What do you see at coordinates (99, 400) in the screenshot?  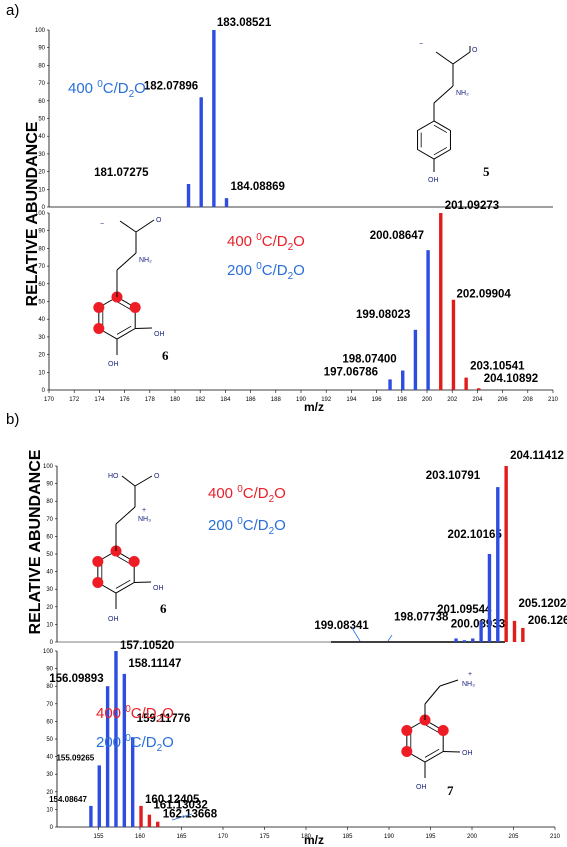 I see `x-tick-label: 174` at bounding box center [99, 400].